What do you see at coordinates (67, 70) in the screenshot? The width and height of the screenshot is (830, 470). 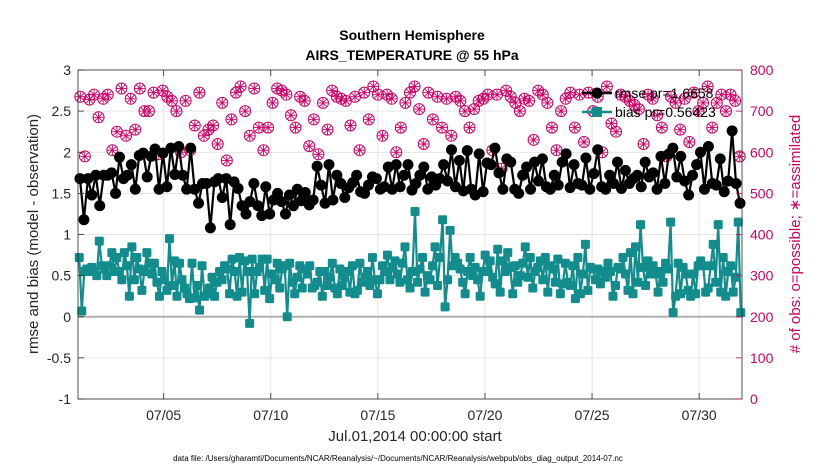 I see `y-tick-label: 3` at bounding box center [67, 70].